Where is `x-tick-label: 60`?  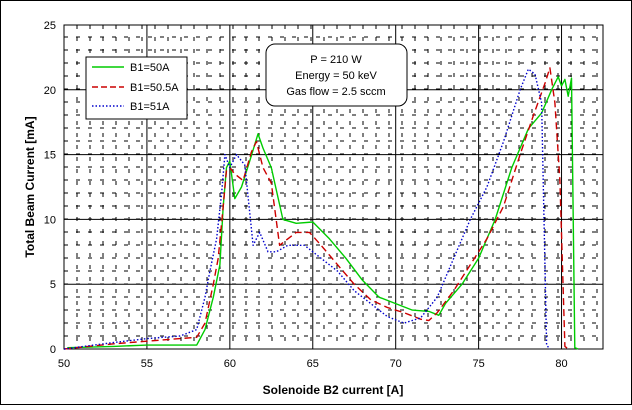
x-tick-label: 60 is located at coordinates (230, 364).